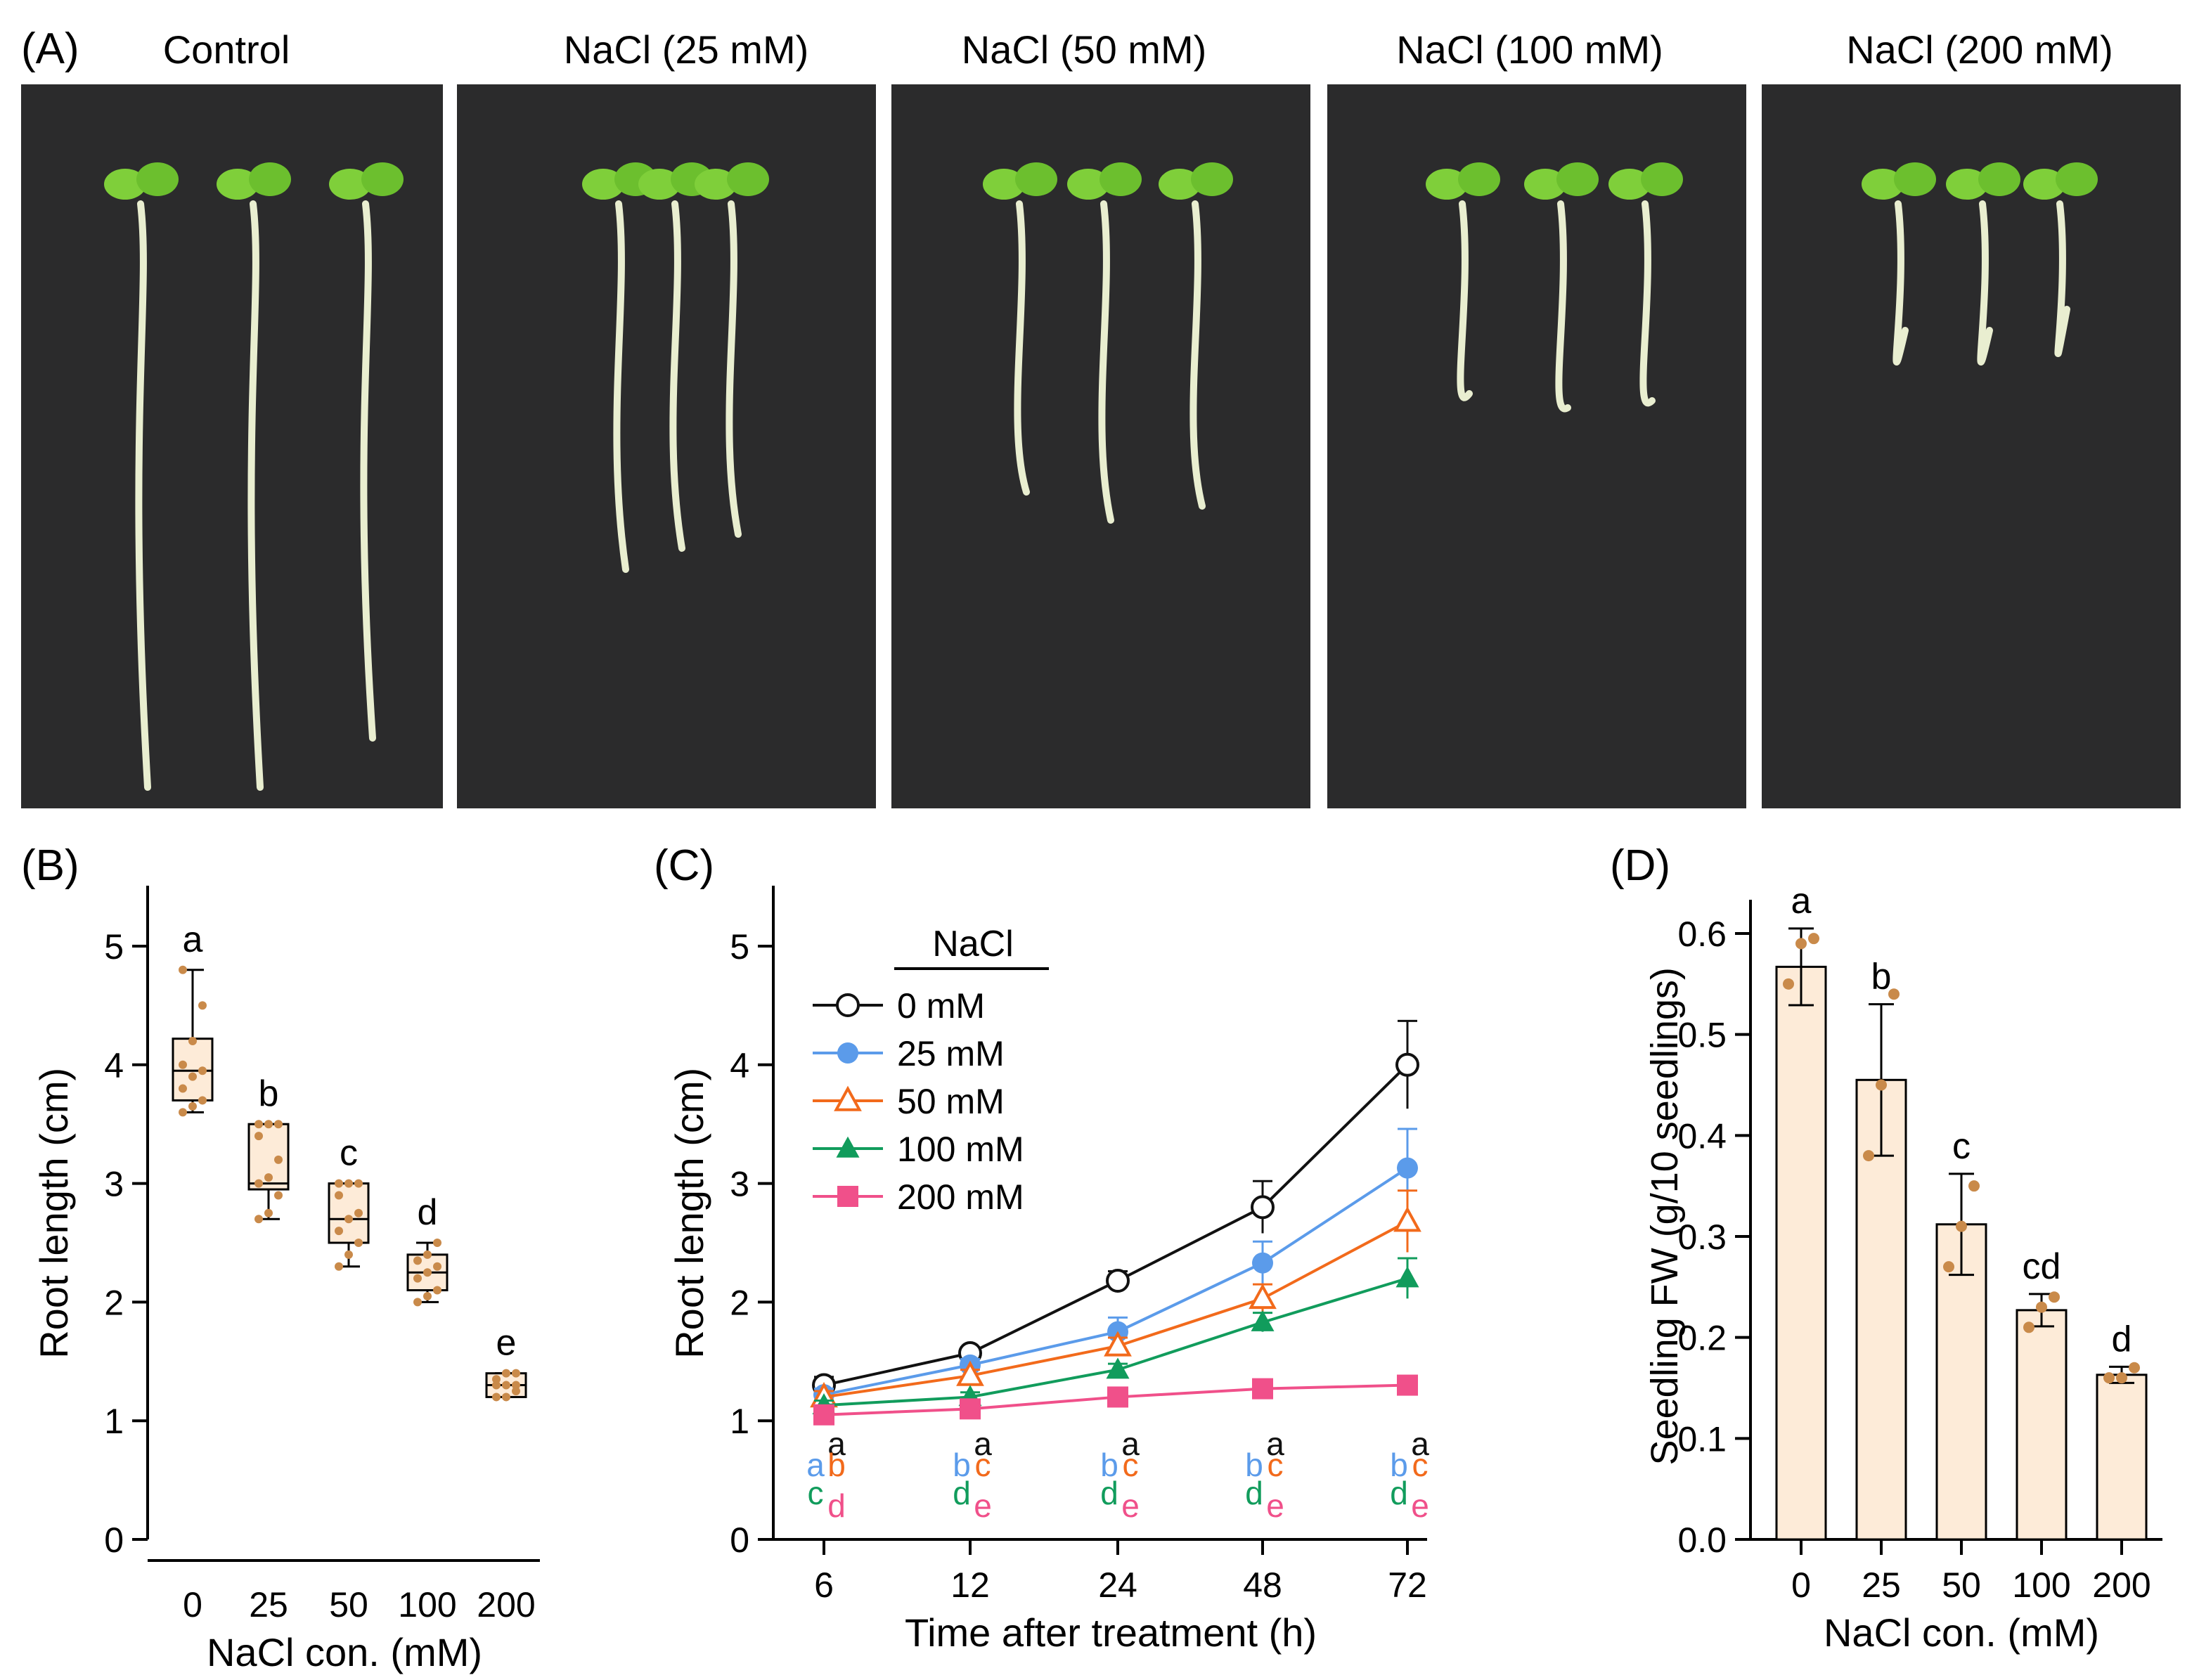  I want to click on photo-header: NaCl (25 mM), so click(686, 49).